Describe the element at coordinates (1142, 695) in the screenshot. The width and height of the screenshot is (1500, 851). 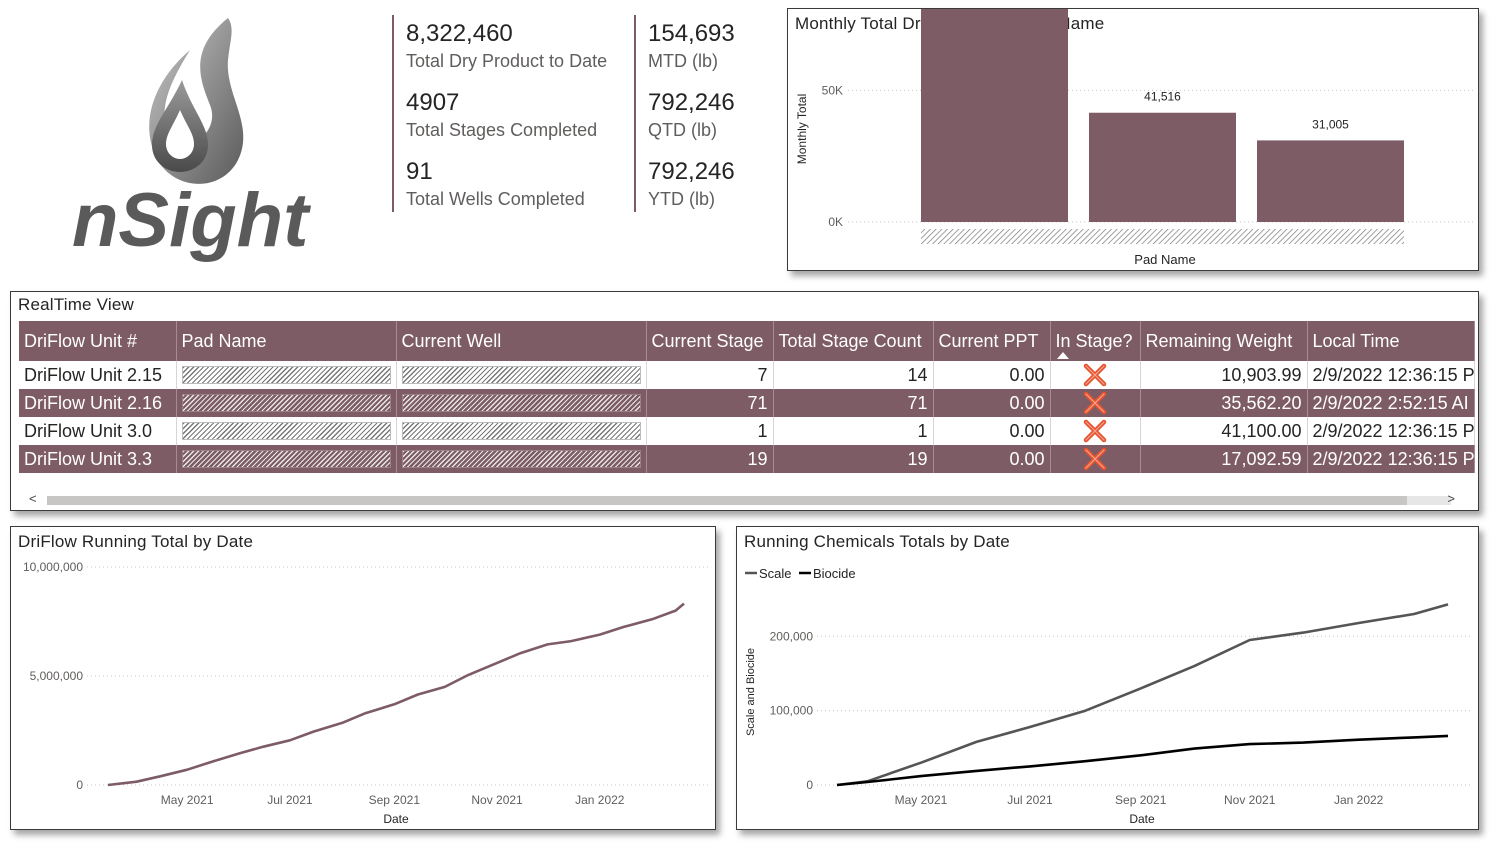
I see `series-line-scale` at that location.